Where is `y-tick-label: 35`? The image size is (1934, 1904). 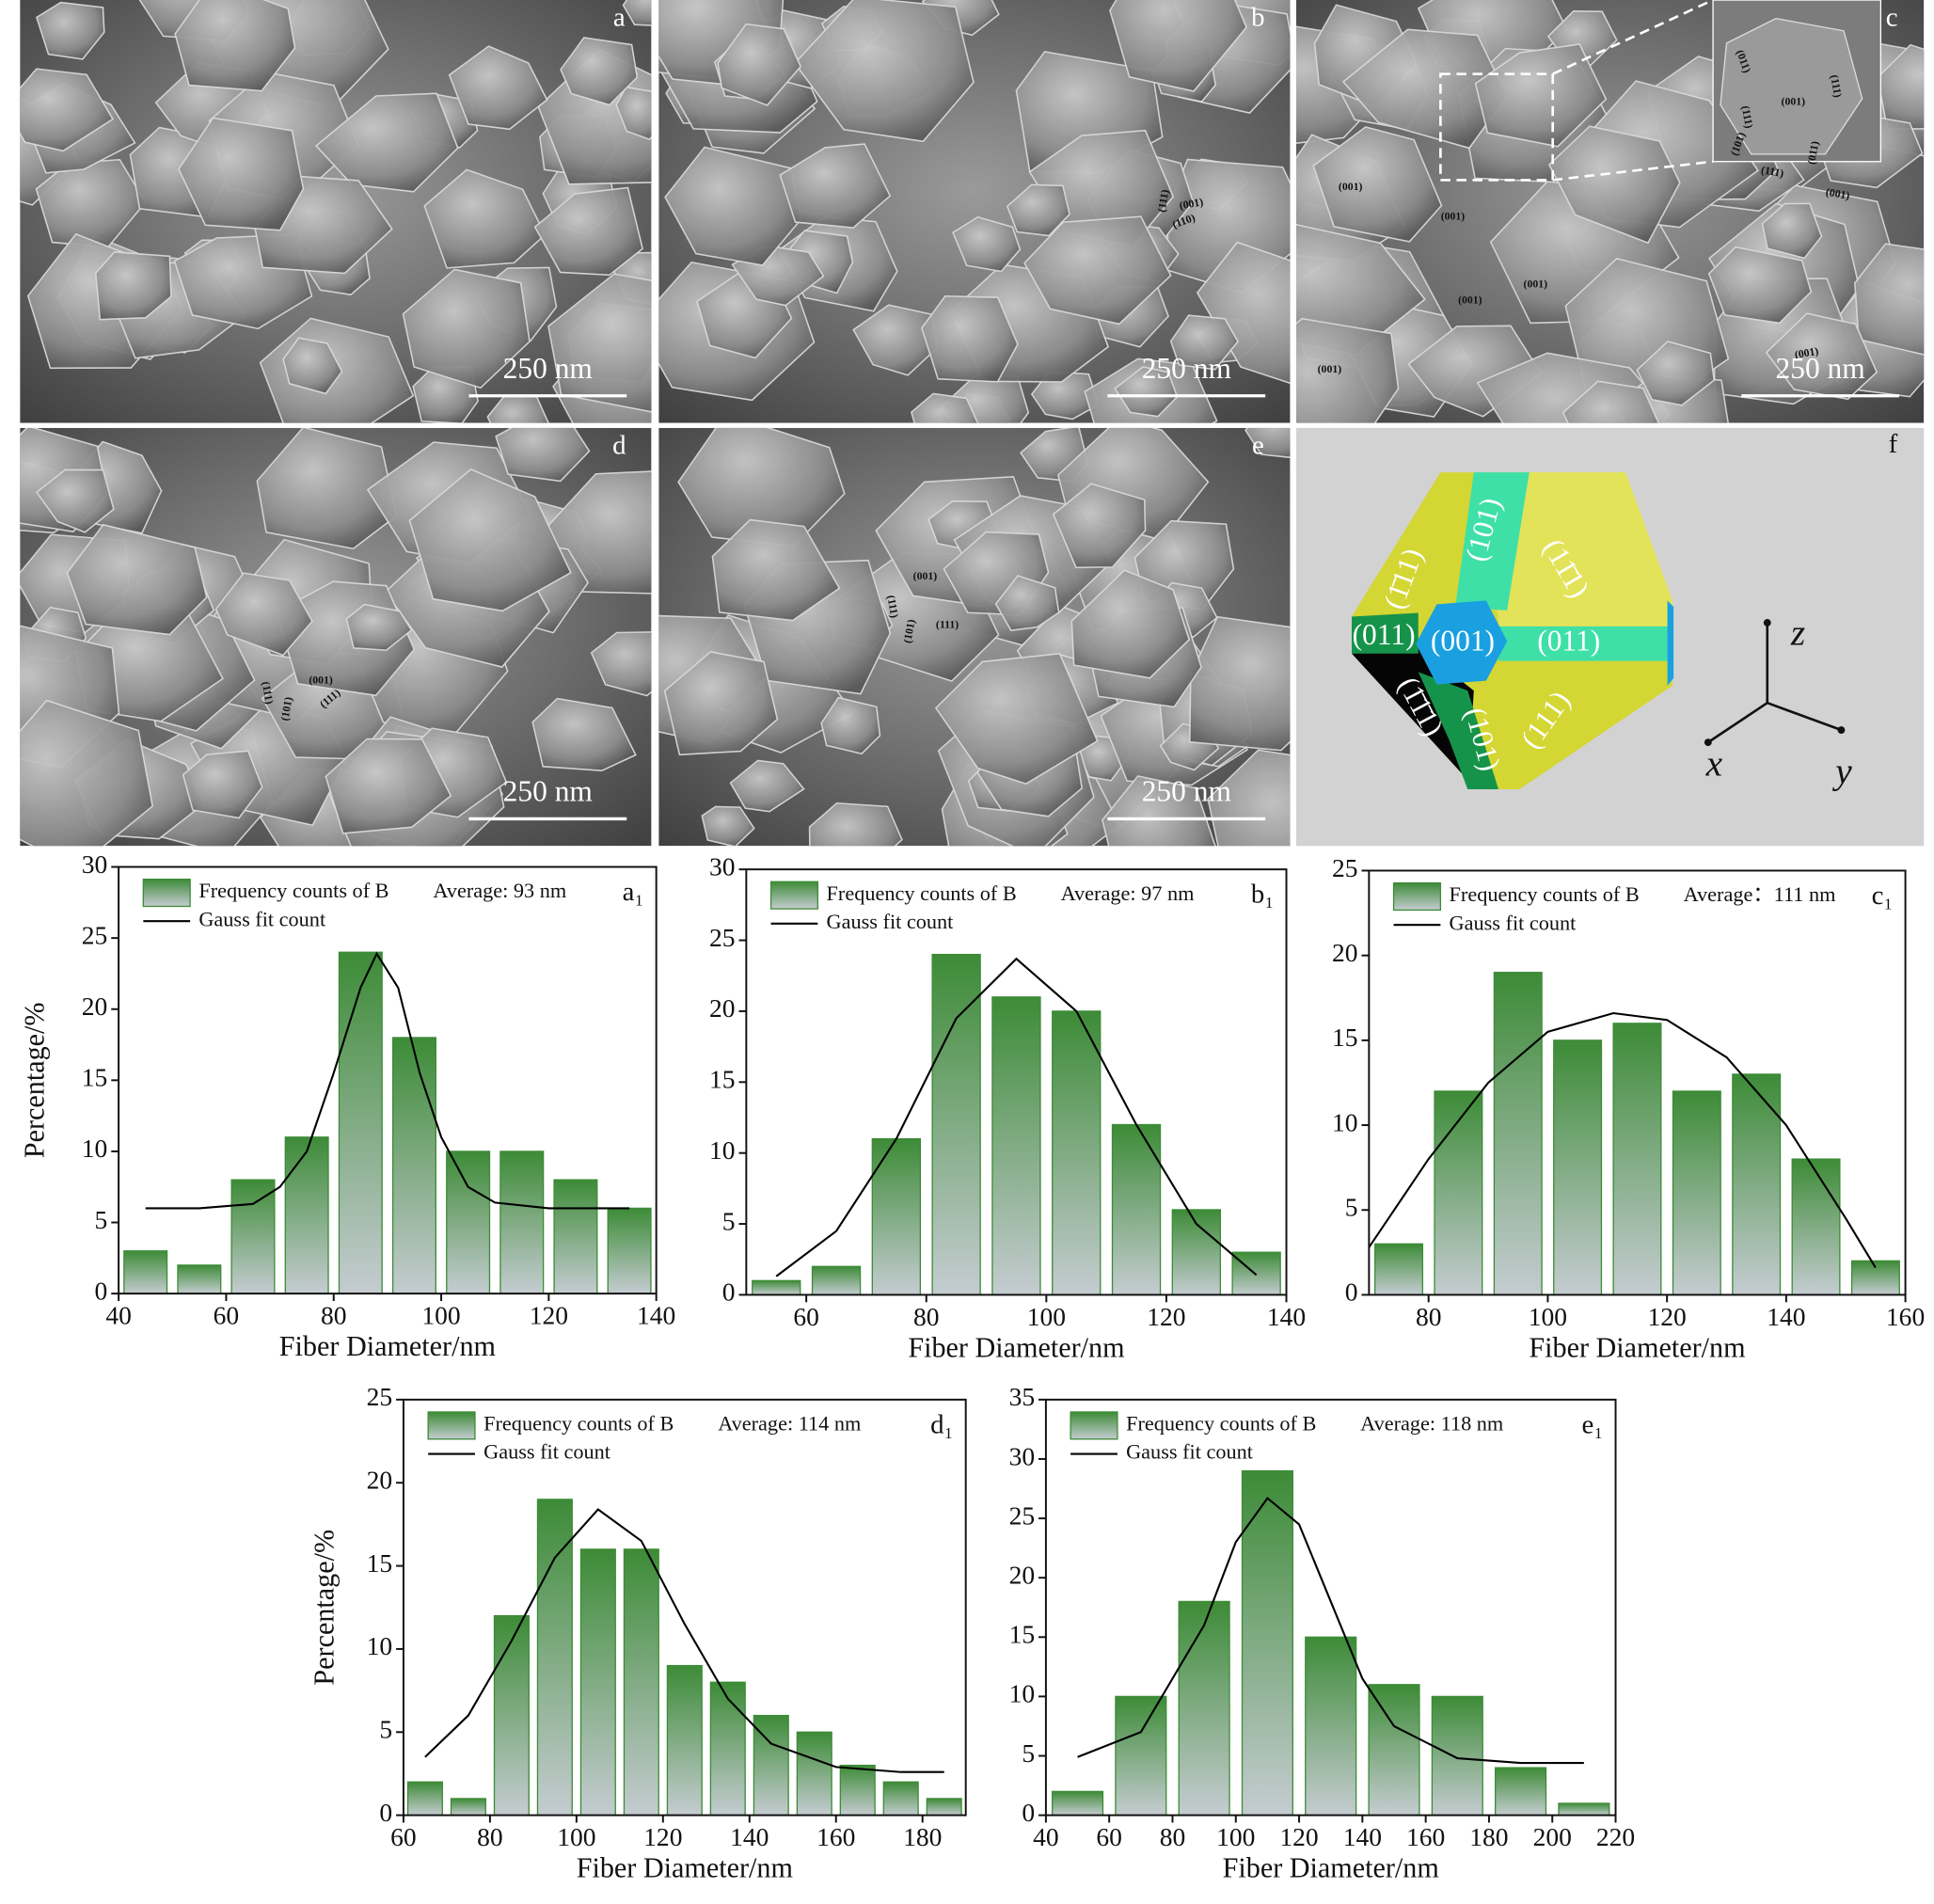
y-tick-label: 35 is located at coordinates (1022, 1396).